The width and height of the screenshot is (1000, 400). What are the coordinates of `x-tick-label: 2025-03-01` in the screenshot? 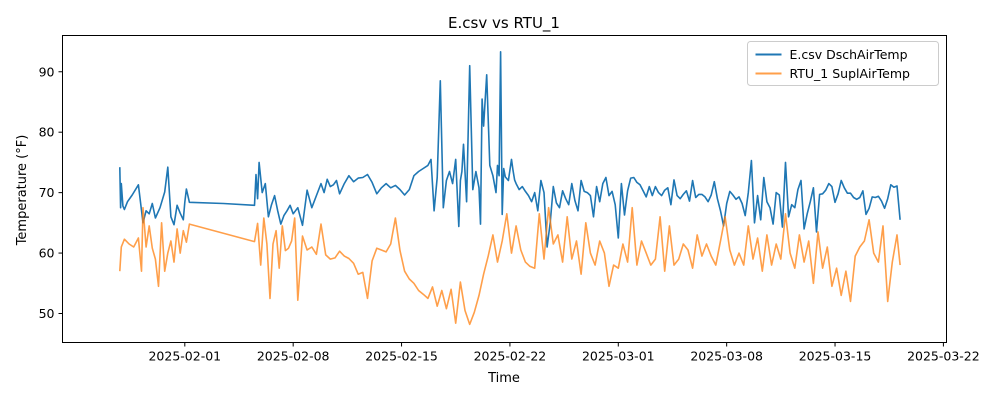 It's located at (618, 356).